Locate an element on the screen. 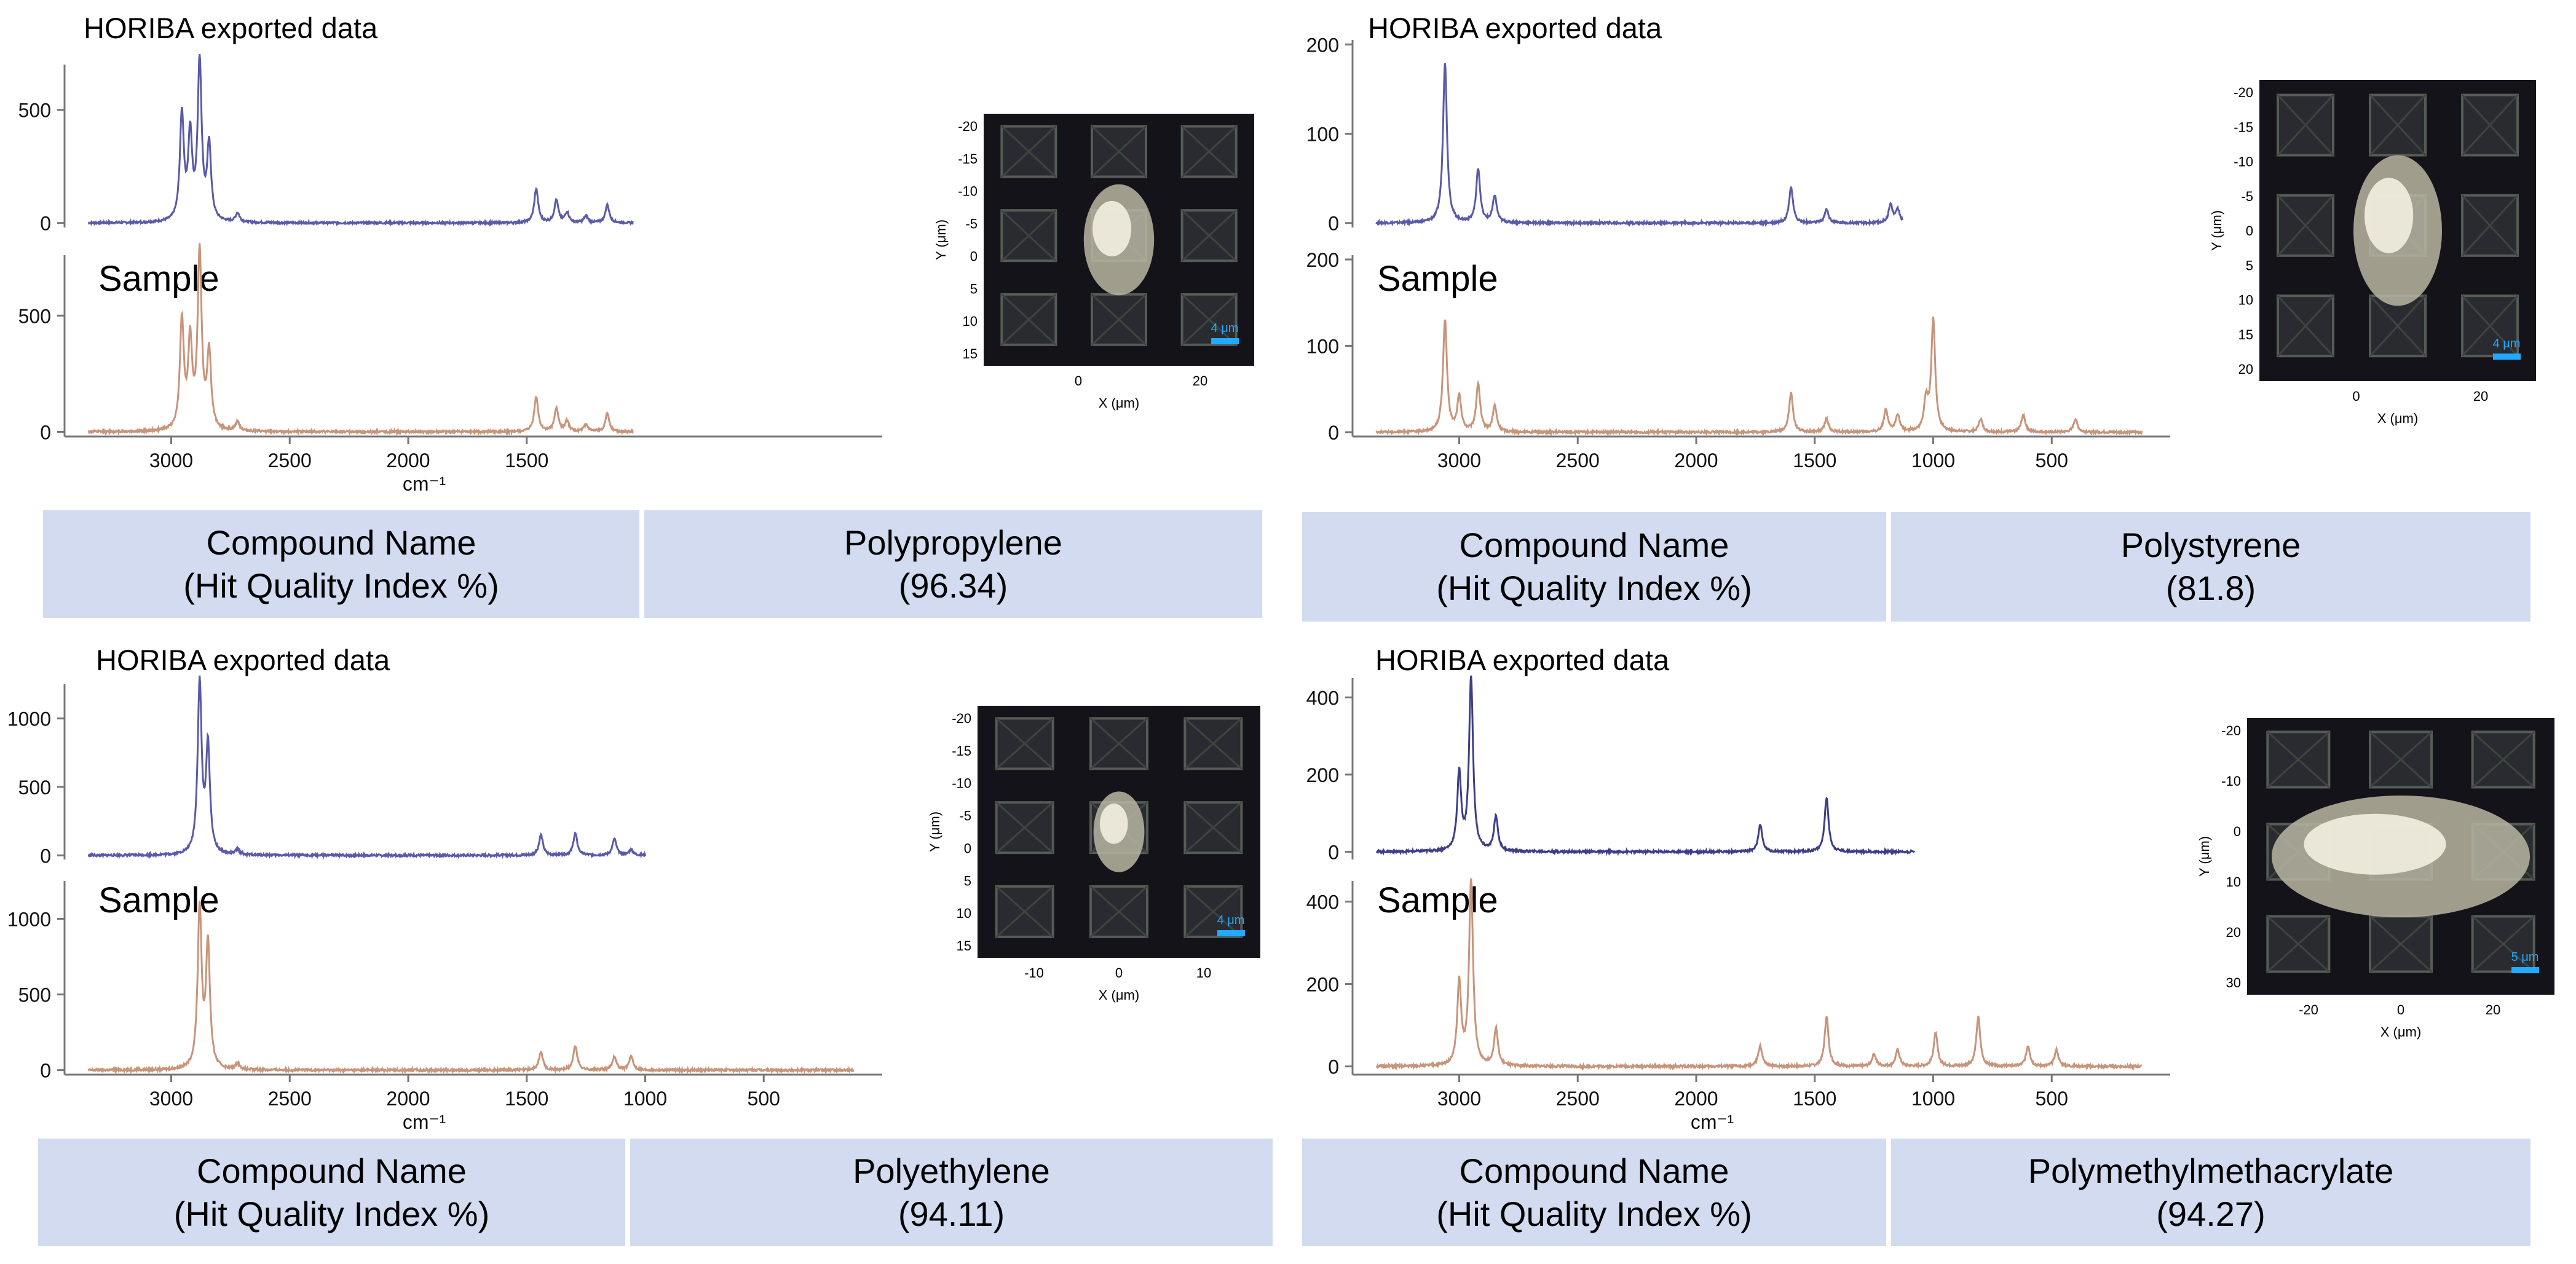 Image resolution: width=2576 pixels, height=1264 pixels. microscope-map: 4 μm -20 -15 -10 -5 0 5 10 15 20 0 20 X (μm) Y (μm) is located at coordinates (2372, 253).